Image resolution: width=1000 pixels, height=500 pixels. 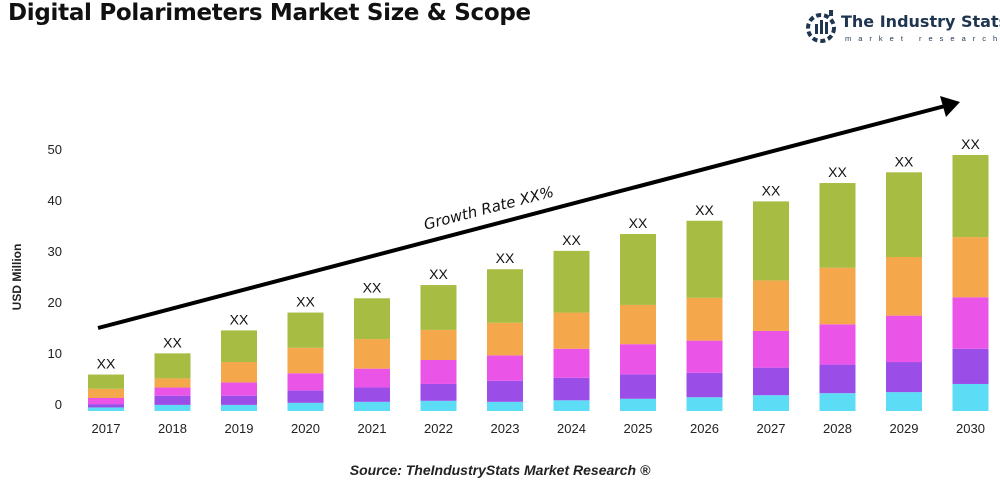 I want to click on x-tick-label: 2017, so click(x=106, y=428).